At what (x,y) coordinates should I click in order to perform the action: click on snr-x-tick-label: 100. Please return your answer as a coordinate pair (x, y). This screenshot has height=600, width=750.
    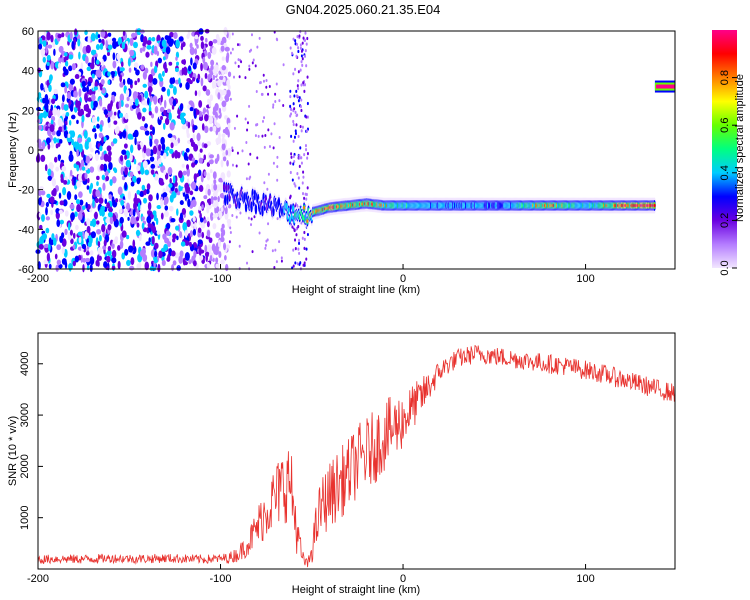
    Looking at the image, I should click on (585, 579).